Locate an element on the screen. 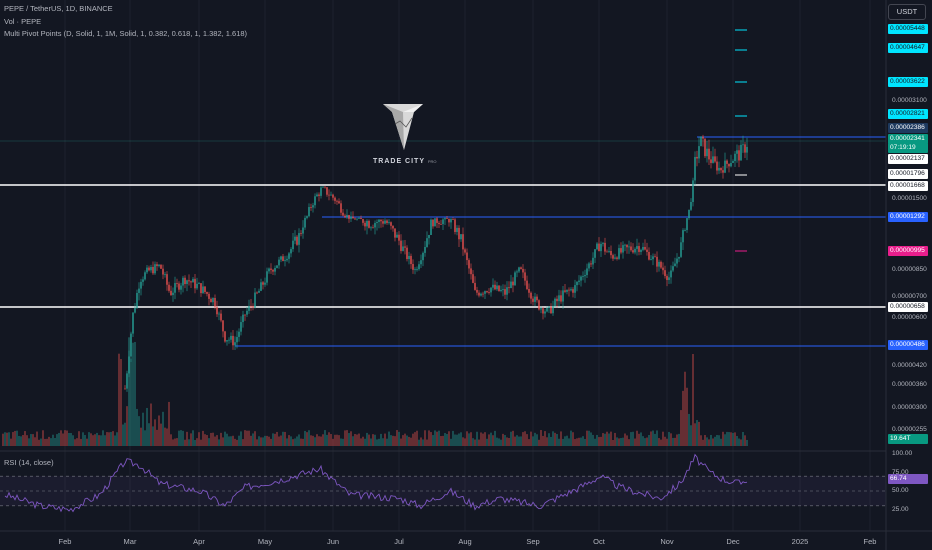  trade-city-logo is located at coordinates (403, 127).